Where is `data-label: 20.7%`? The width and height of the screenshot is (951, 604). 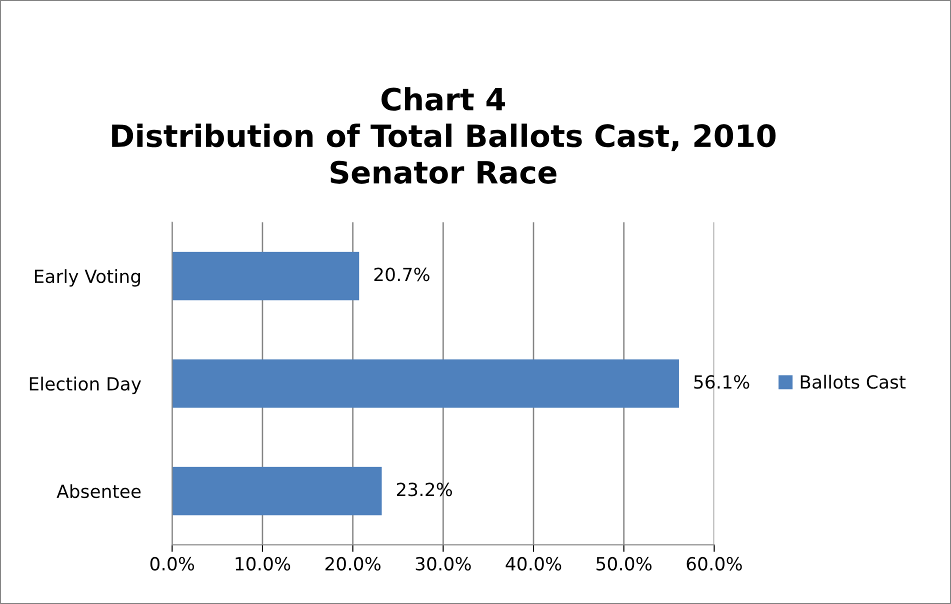
data-label: 20.7% is located at coordinates (402, 275).